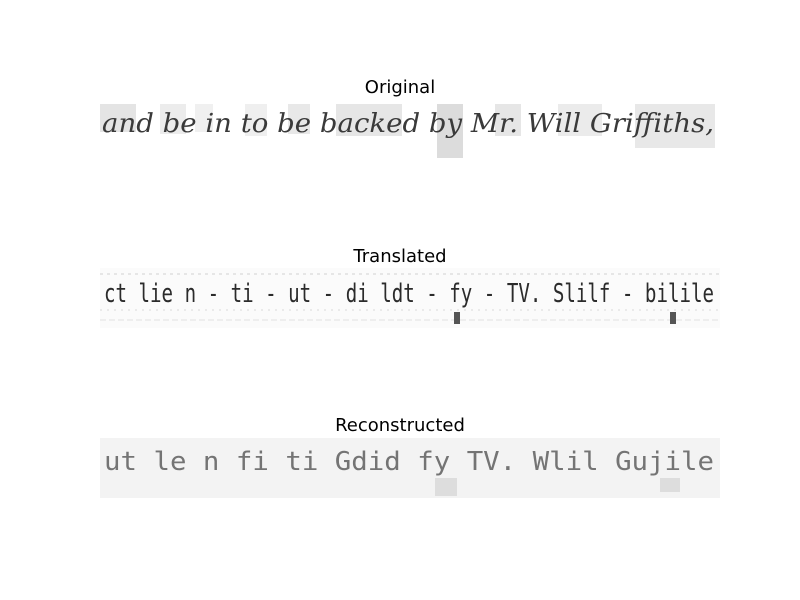 The image size is (800, 600). What do you see at coordinates (409, 462) in the screenshot?
I see `reconstructed-glyphs: ut le n fi ti Gdid fy TV. Wlil Gujile` at bounding box center [409, 462].